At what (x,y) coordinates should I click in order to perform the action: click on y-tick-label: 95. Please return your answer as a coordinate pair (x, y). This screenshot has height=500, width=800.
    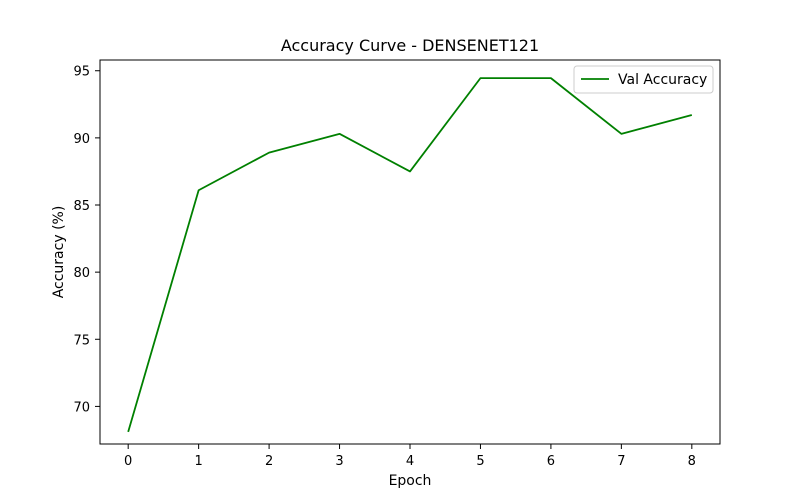
    Looking at the image, I should click on (81, 72).